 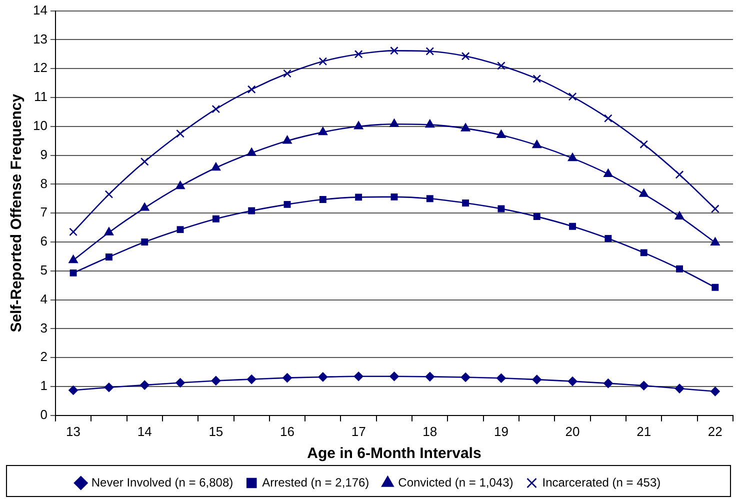 I want to click on x-tick-label: 18, so click(x=430, y=431).